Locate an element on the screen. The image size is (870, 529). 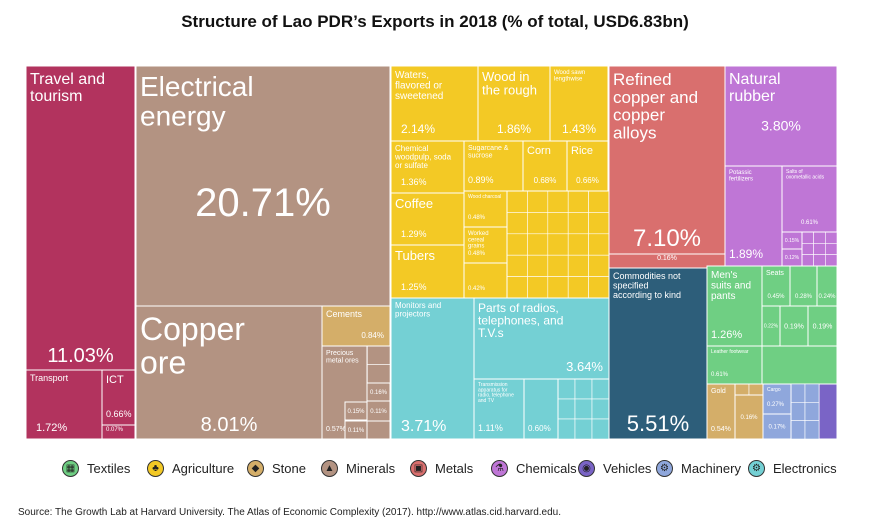
tile-electrical-energy is located at coordinates (263, 186).